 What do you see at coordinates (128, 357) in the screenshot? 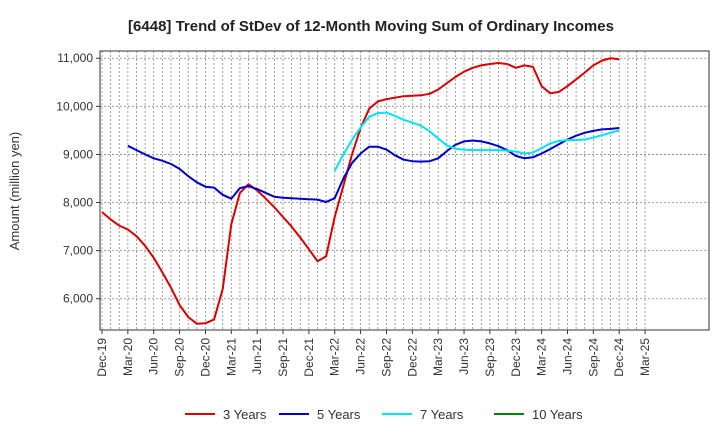
I see `x-tick-label: Mar-20` at bounding box center [128, 357].